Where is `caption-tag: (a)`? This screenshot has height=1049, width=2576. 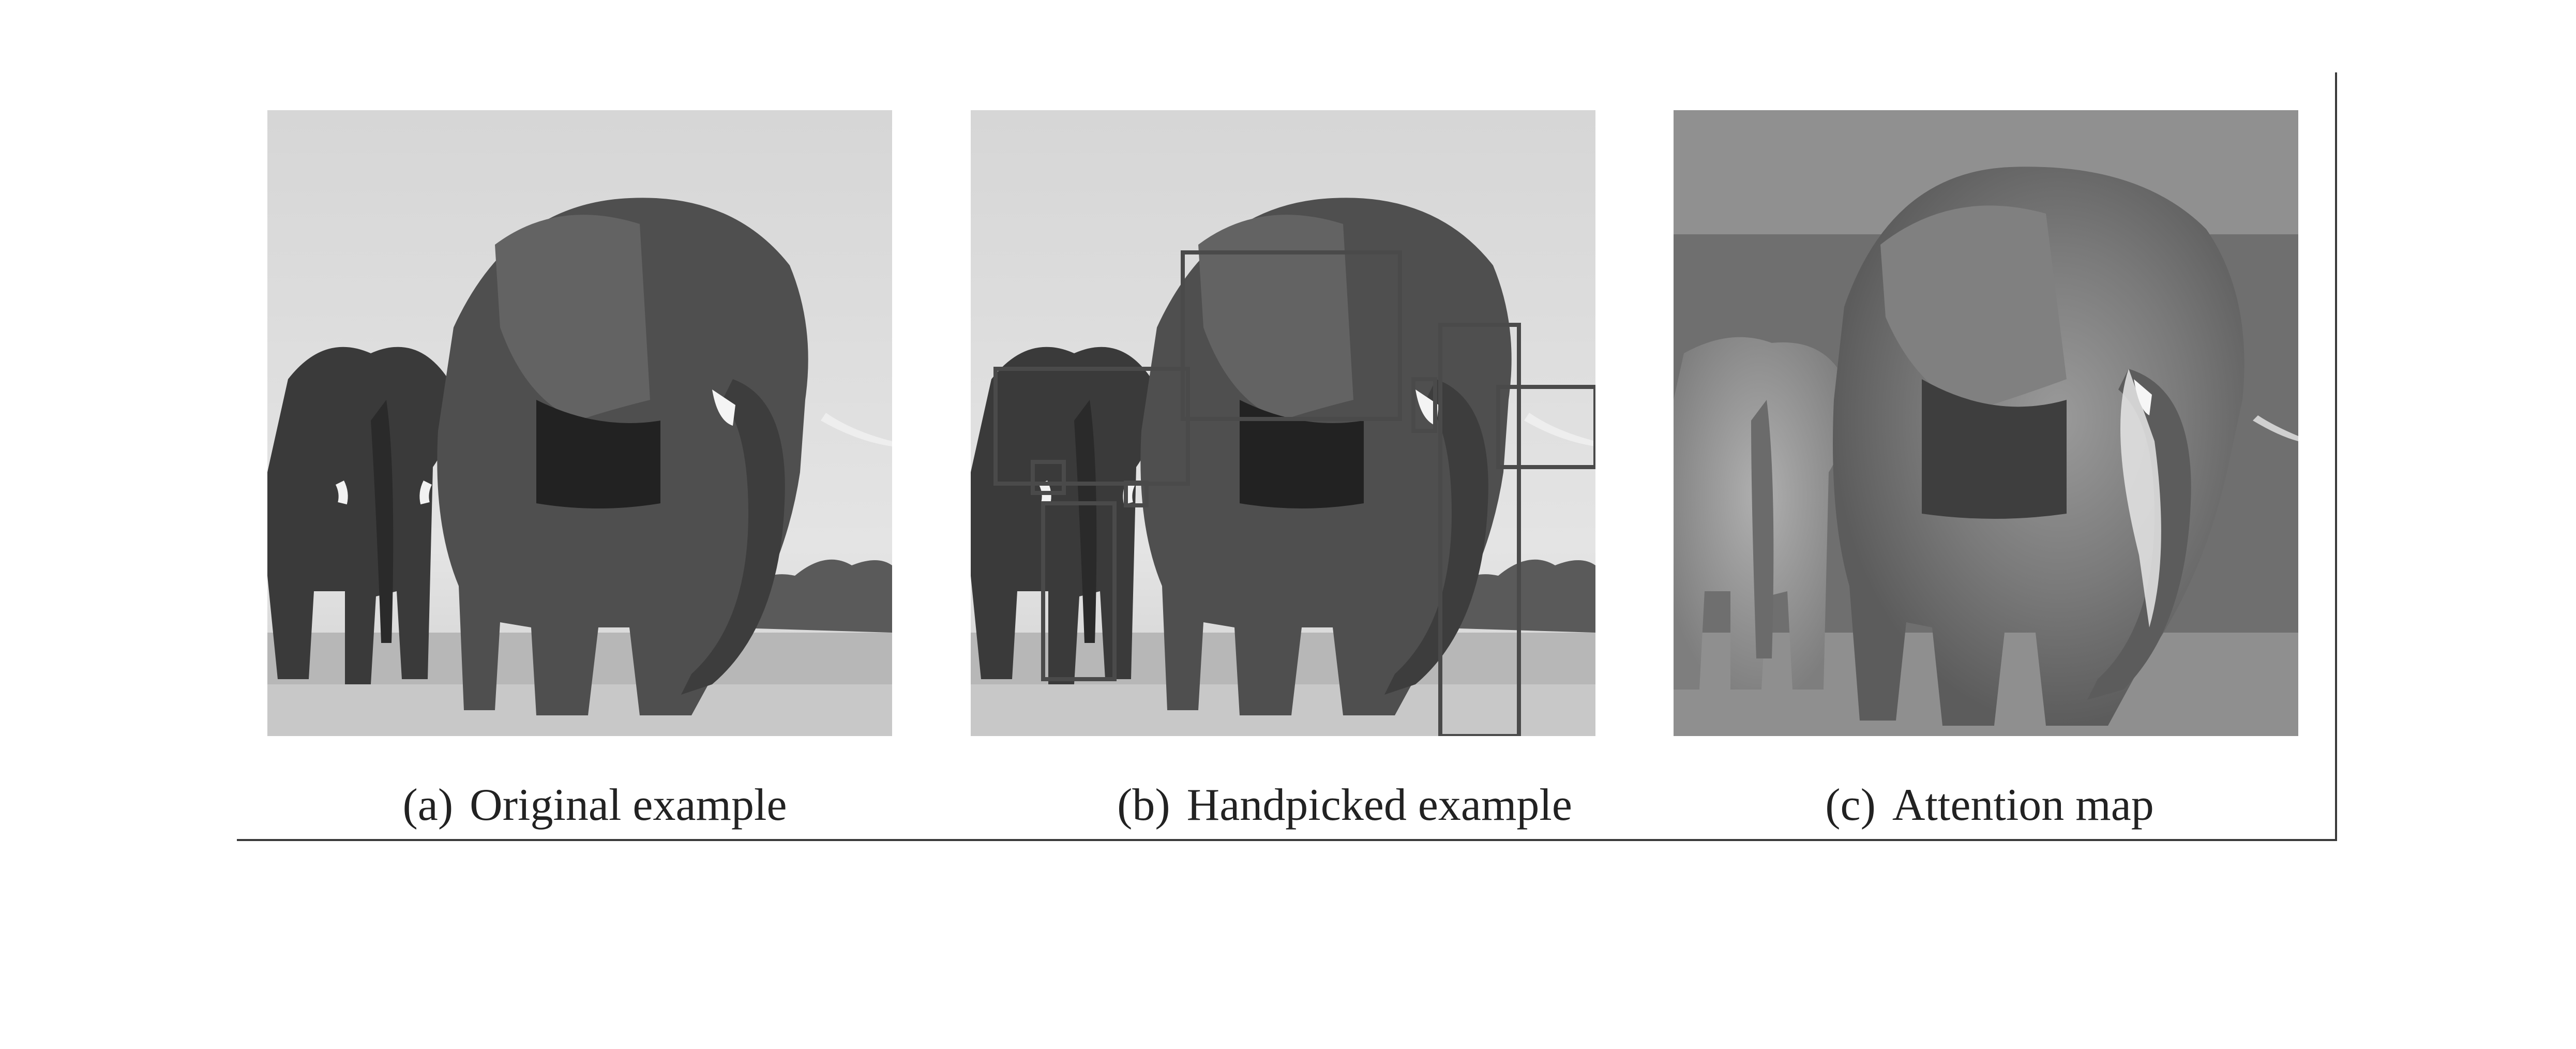
caption-tag: (a) is located at coordinates (428, 805).